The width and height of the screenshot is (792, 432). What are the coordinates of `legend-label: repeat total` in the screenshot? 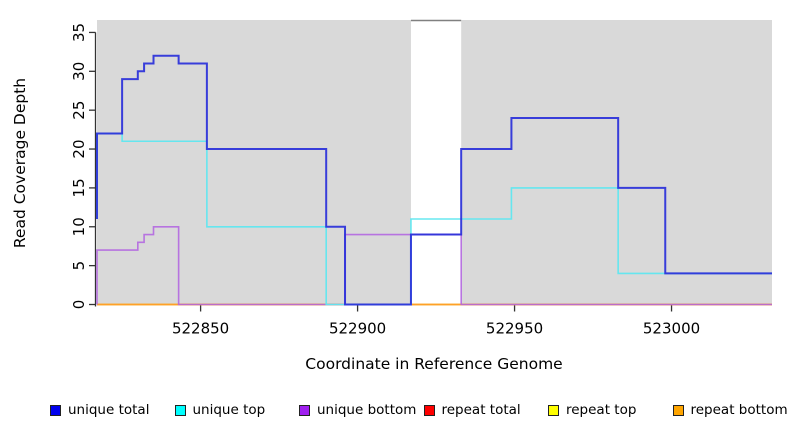 It's located at (481, 410).